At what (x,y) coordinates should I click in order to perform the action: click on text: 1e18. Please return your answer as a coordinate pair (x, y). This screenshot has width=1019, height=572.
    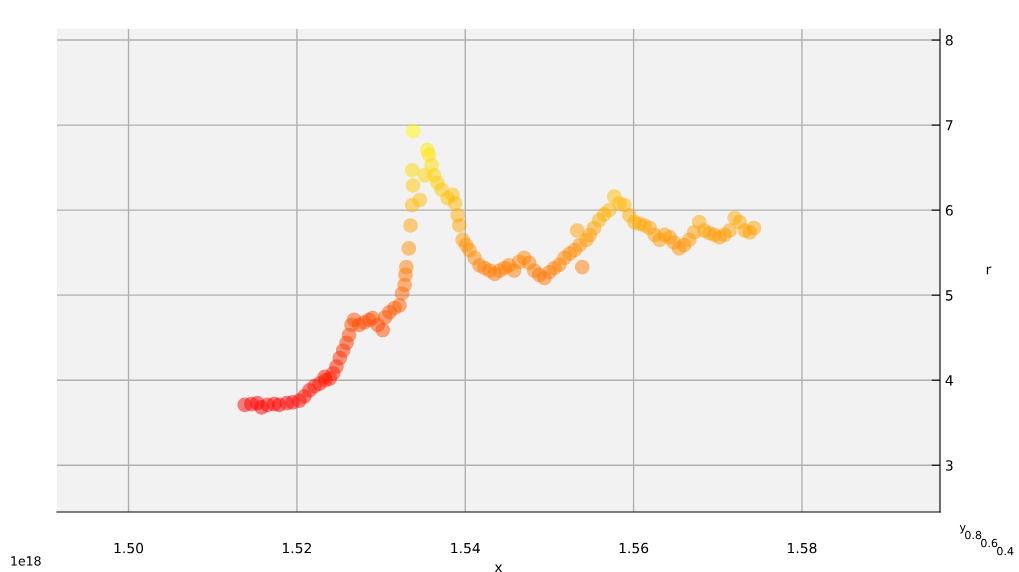
    Looking at the image, I should click on (26, 561).